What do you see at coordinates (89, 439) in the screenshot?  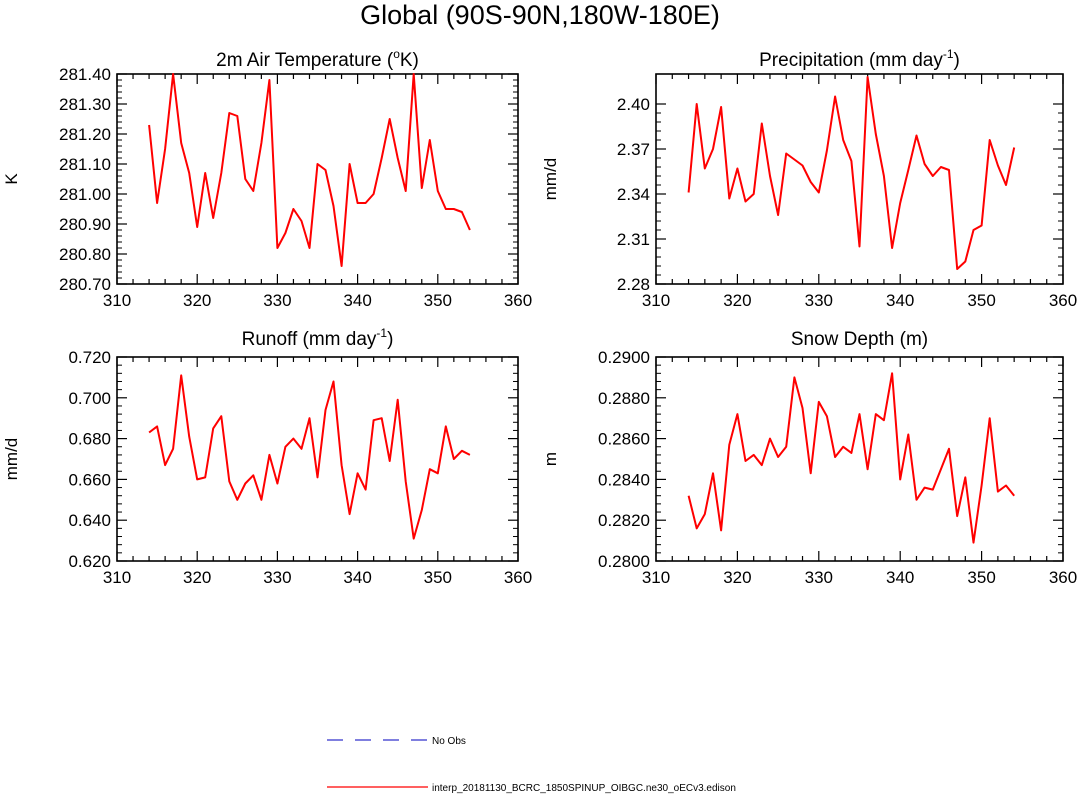 I see `y-tick-label: 0.680` at bounding box center [89, 439].